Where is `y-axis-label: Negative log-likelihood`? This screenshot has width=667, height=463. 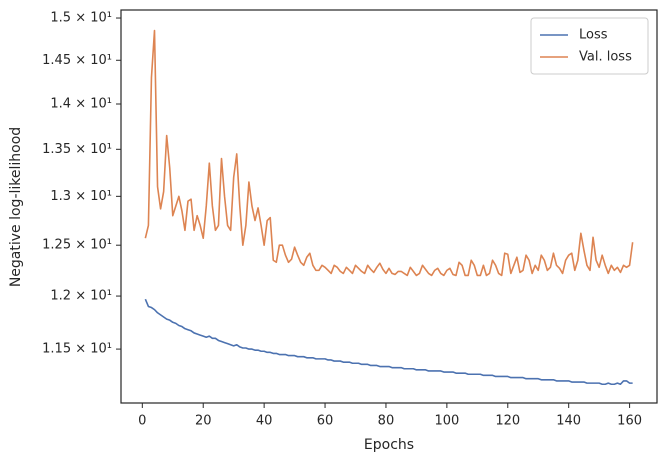
y-axis-label: Negative log-likelihood is located at coordinates (16, 207).